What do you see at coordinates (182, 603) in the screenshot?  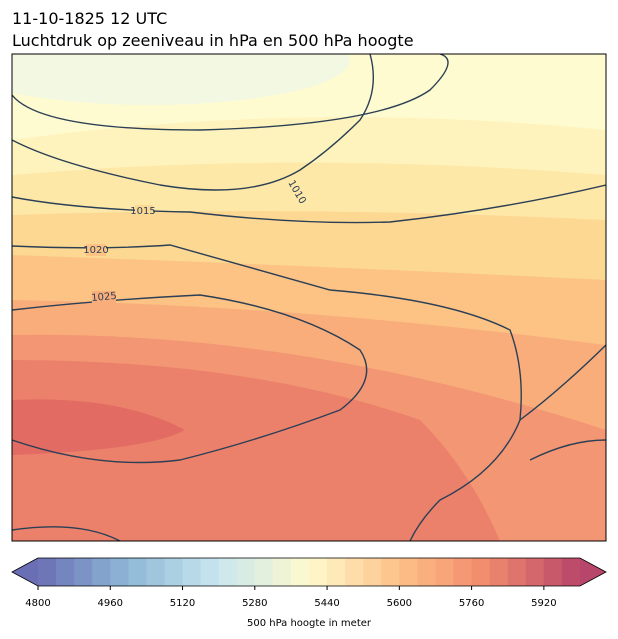 I see `colorbar-tick-label: 5120` at bounding box center [182, 603].